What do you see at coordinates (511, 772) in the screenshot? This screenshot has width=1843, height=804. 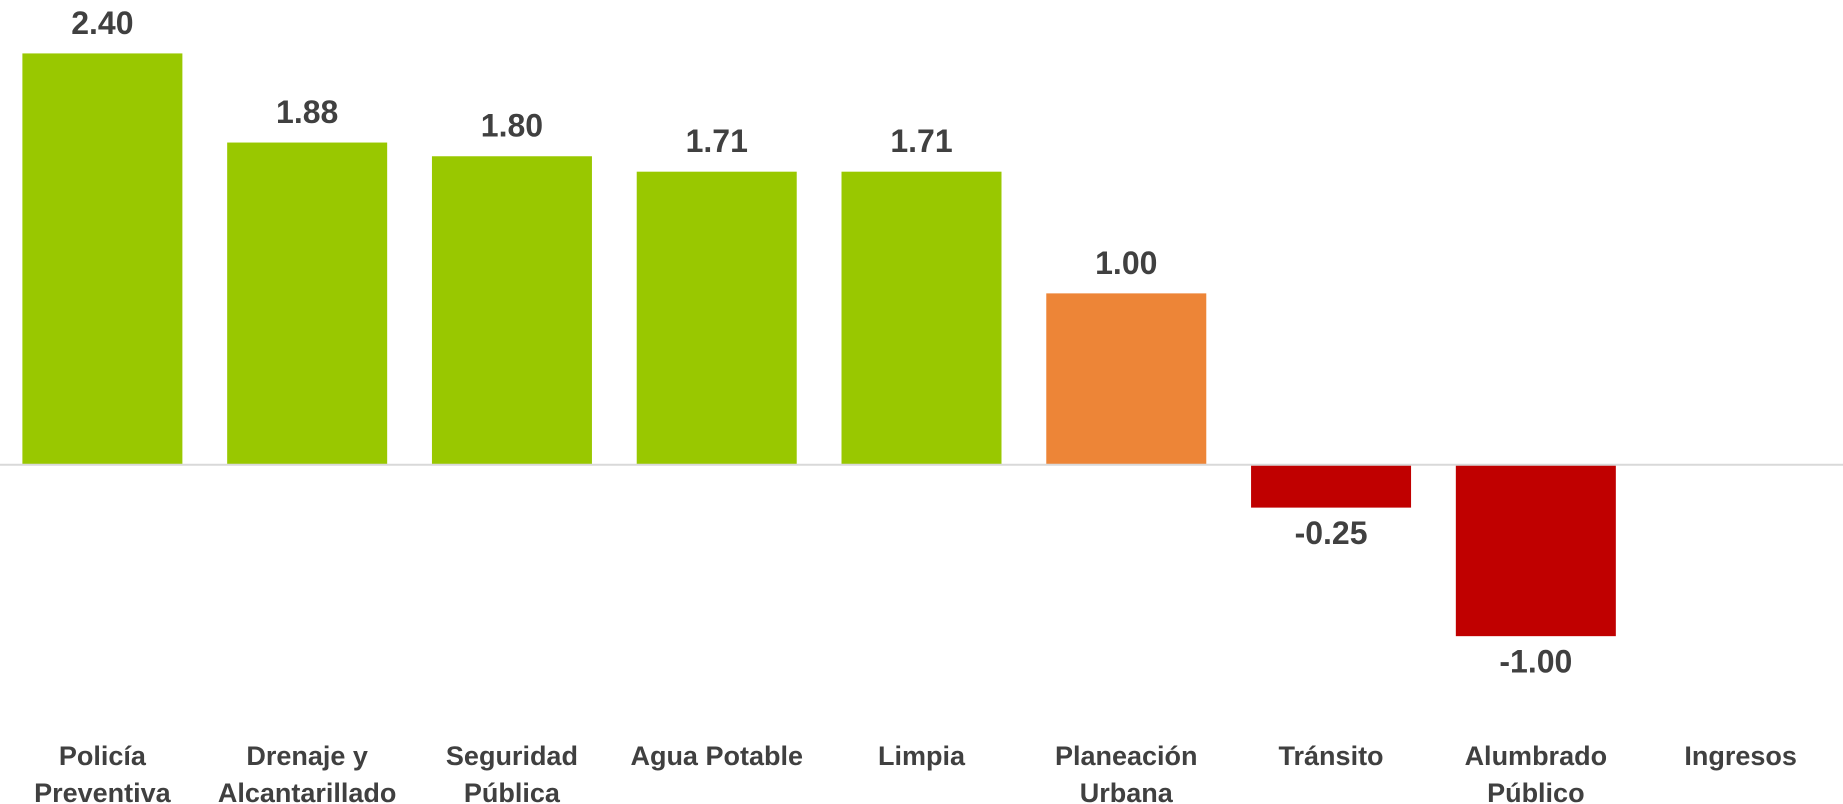 I see `x-tick-label: Seguridad Pública` at bounding box center [511, 772].